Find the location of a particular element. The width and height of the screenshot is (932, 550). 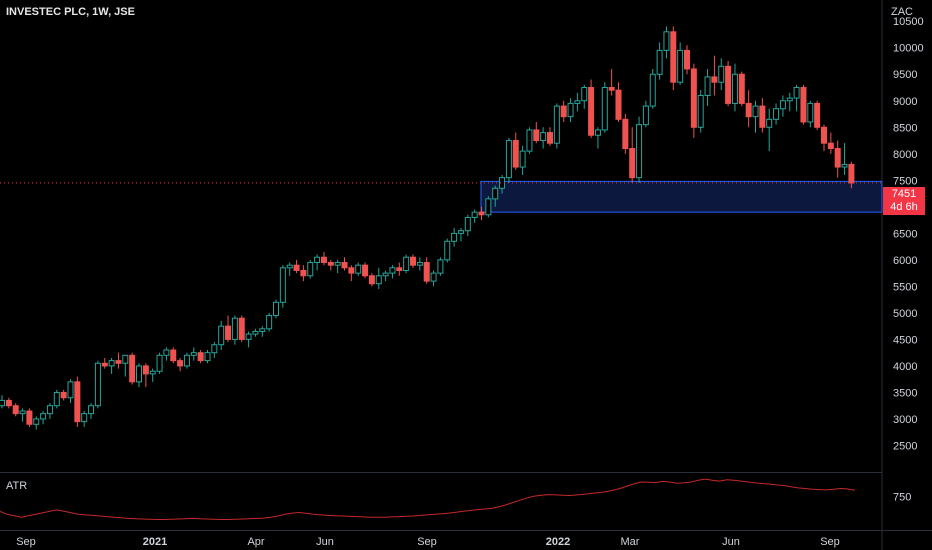

y-tick-label: 3000 is located at coordinates (905, 420).